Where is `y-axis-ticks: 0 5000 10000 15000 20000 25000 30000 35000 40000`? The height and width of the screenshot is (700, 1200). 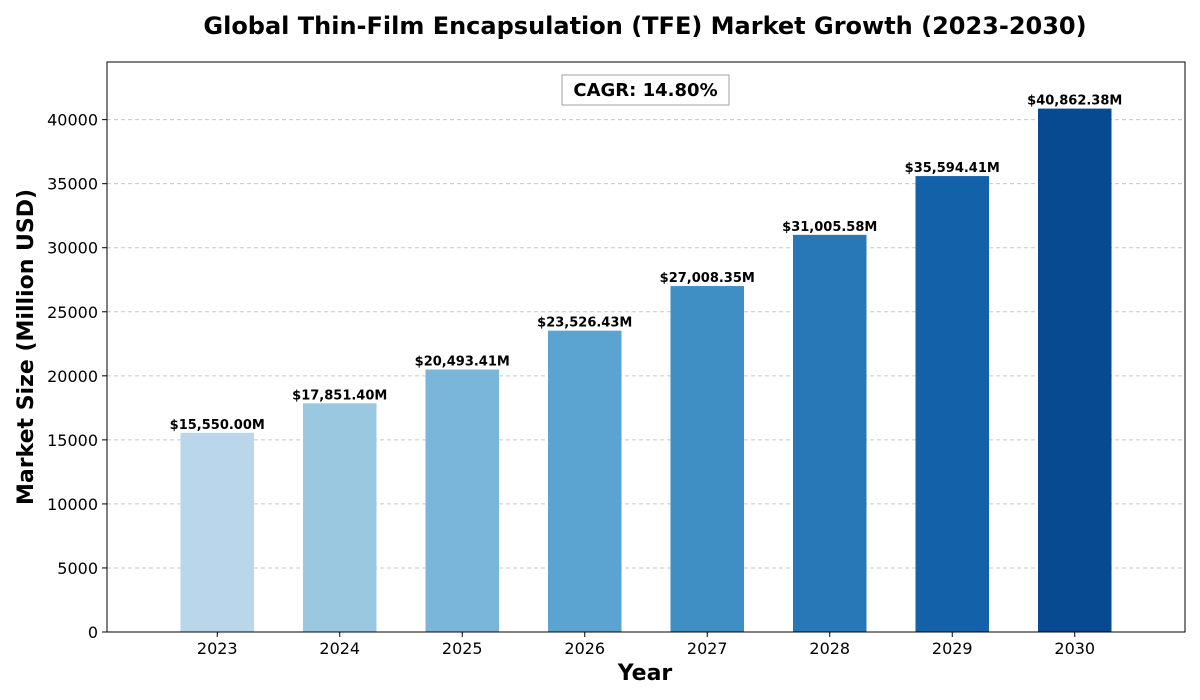
y-axis-ticks: 0 5000 10000 15000 20000 25000 30000 35000 40000 is located at coordinates (77, 376).